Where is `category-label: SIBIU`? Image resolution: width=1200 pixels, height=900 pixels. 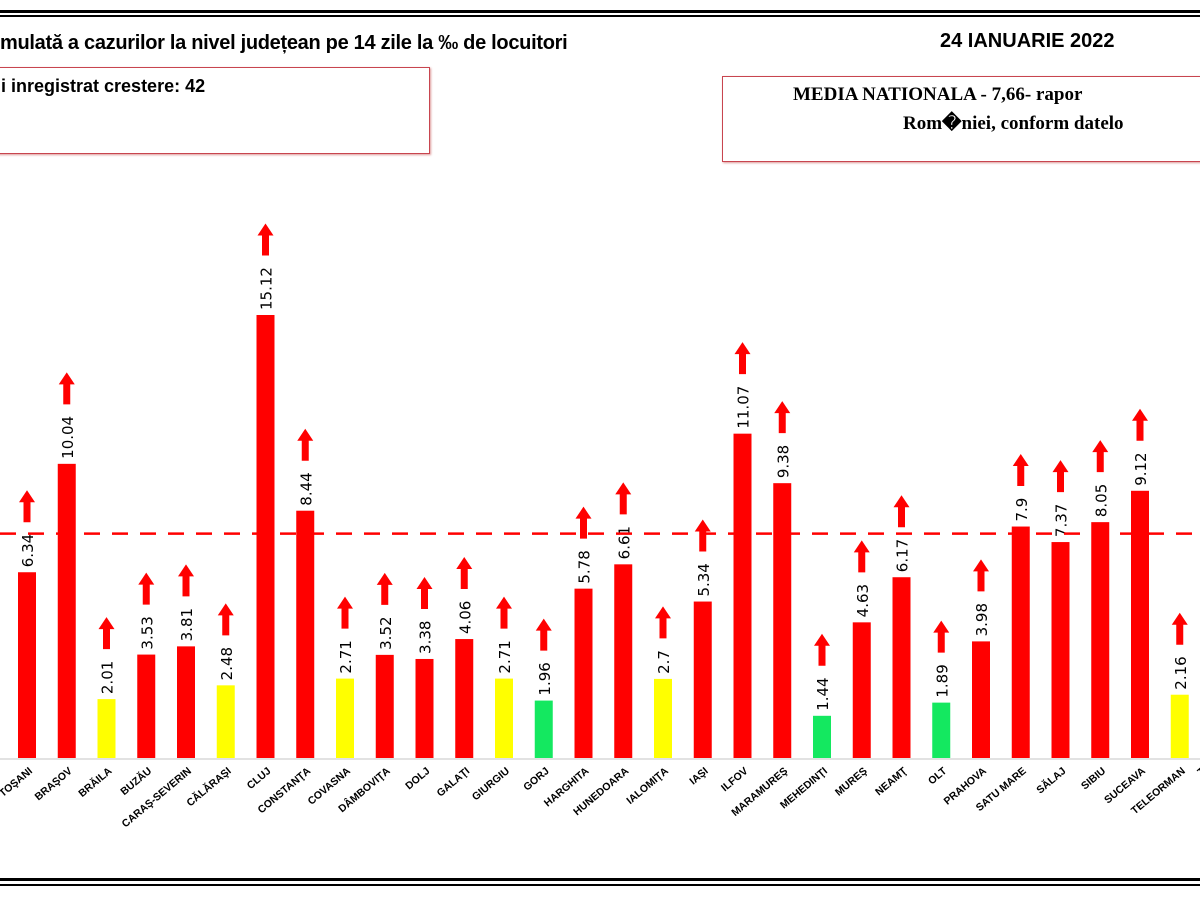 category-label: SIBIU is located at coordinates (1093, 778).